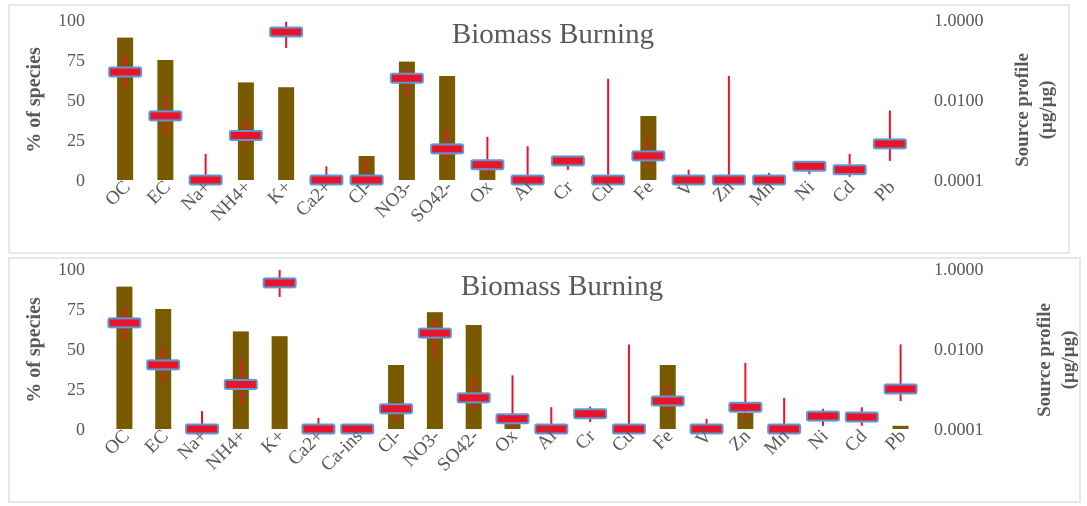 The image size is (1087, 506). I want to click on chart-bottom-ytick-label: 100, so click(71, 269).